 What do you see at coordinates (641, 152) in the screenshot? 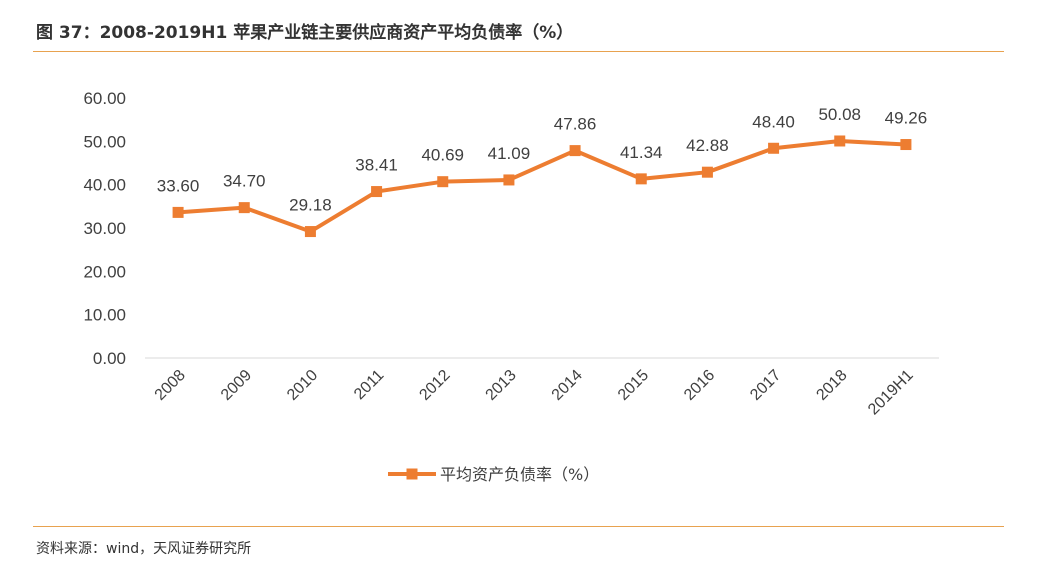
I see `data-label: 41.34` at bounding box center [641, 152].